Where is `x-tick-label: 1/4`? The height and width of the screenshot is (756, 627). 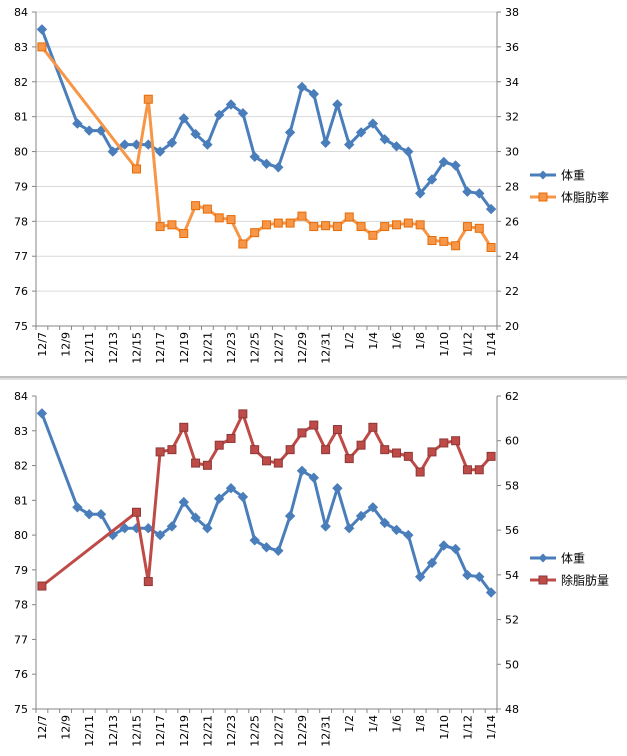
x-tick-label: 1/4 is located at coordinates (373, 341).